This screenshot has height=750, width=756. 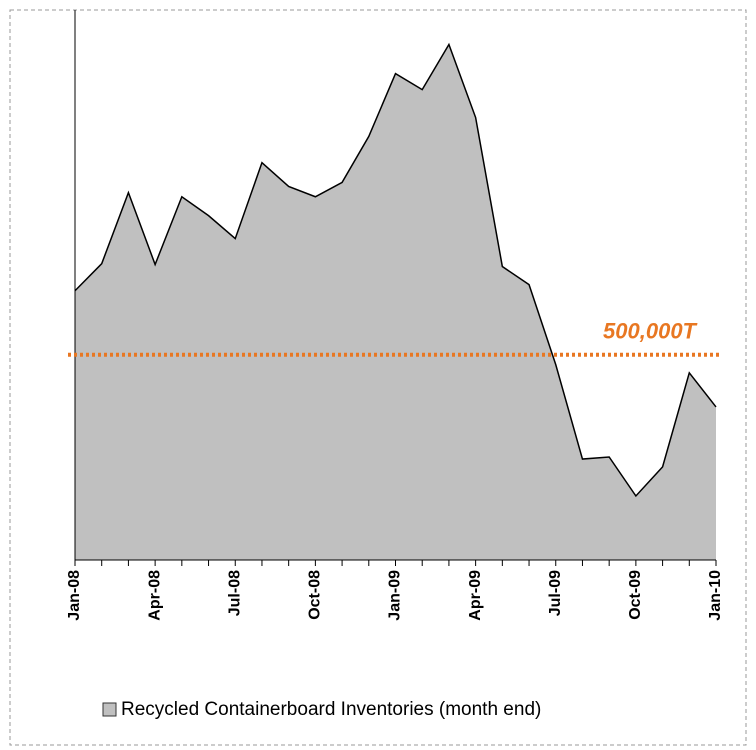 What do you see at coordinates (234, 593) in the screenshot?
I see `x-tick-label: Jul-08` at bounding box center [234, 593].